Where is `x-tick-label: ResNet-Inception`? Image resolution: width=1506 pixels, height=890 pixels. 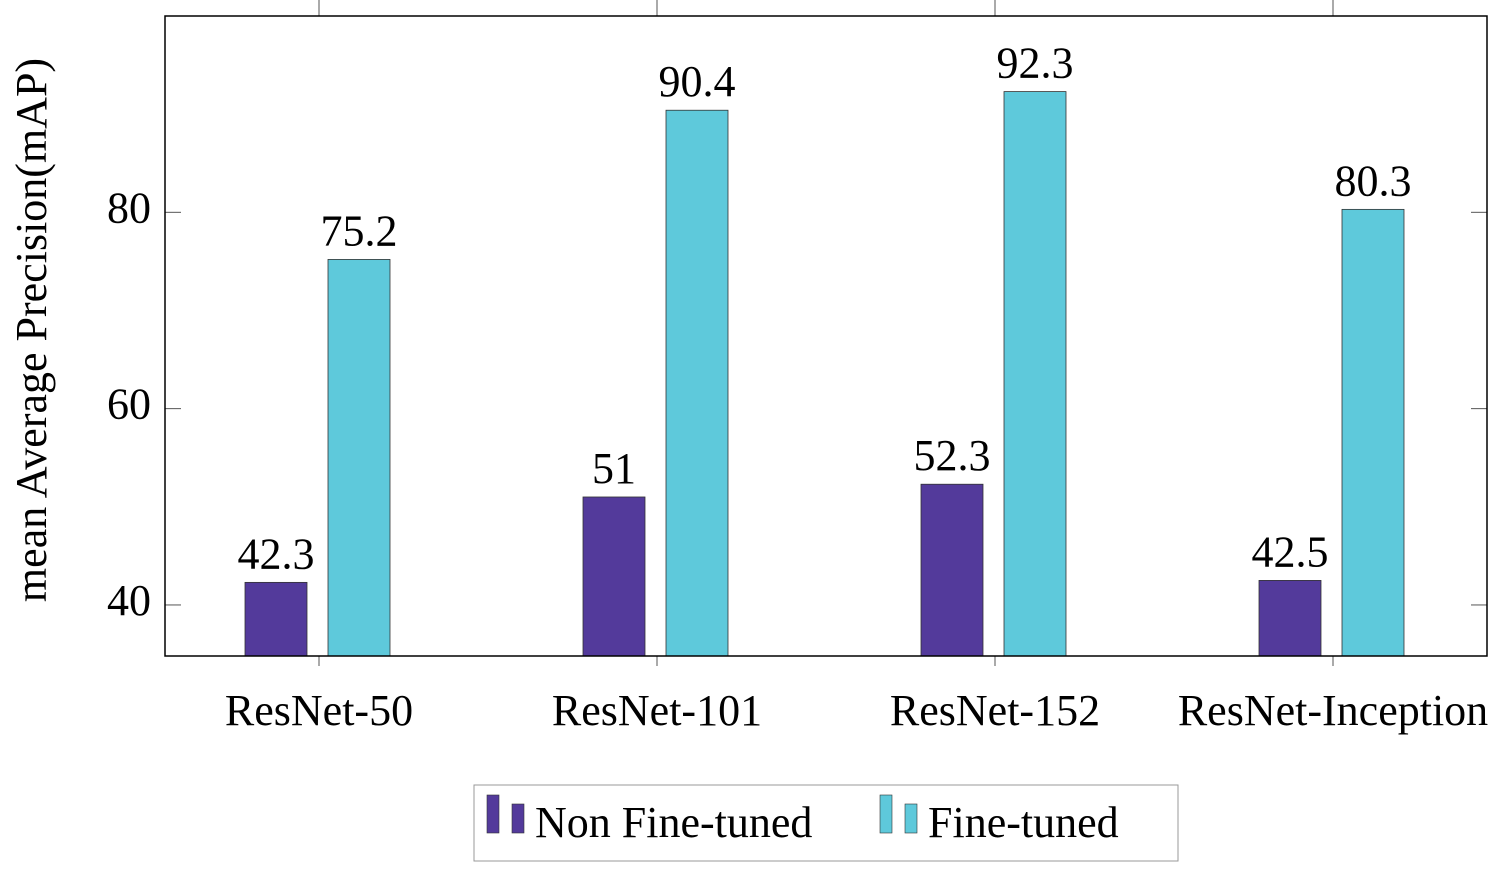
x-tick-label: ResNet-Inception is located at coordinates (1333, 710).